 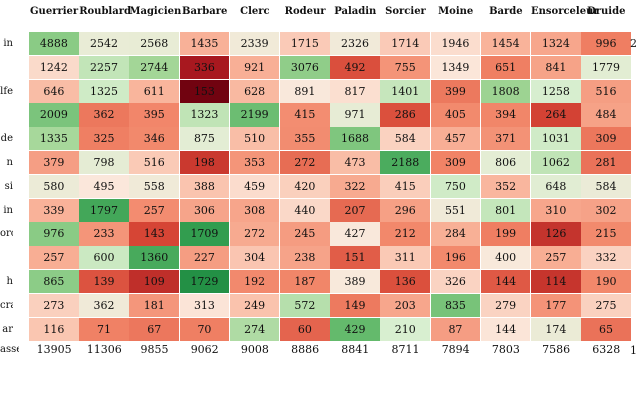 I want to click on heatmap-cell: 87, so click(x=456, y=329).